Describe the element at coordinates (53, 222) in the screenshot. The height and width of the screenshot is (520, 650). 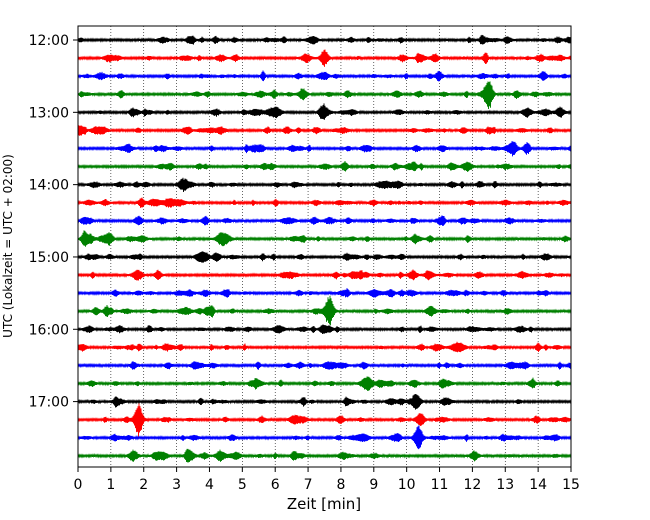
I see `y-axis: 12:00 13:00 14:00 15:00 16:00 17:00` at that location.